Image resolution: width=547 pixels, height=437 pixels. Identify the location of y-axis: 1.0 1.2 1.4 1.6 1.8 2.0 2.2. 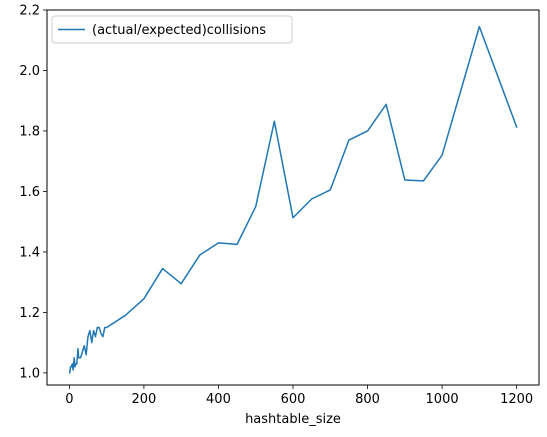
(33, 192).